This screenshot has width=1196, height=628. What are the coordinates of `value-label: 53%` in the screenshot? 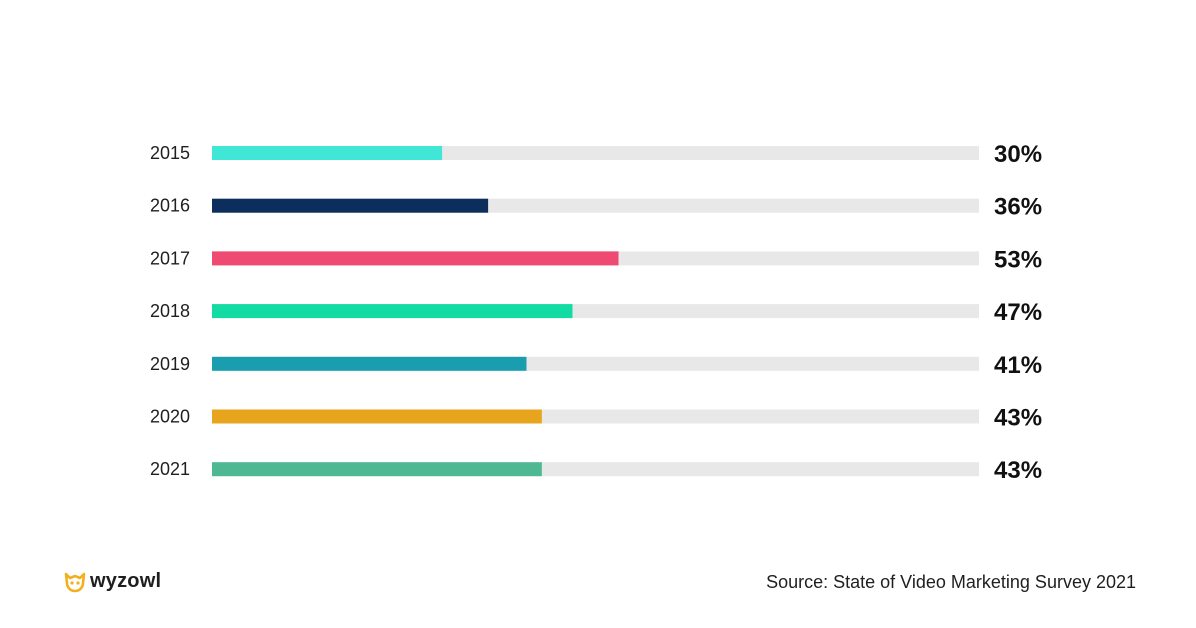 It's located at (1018, 259).